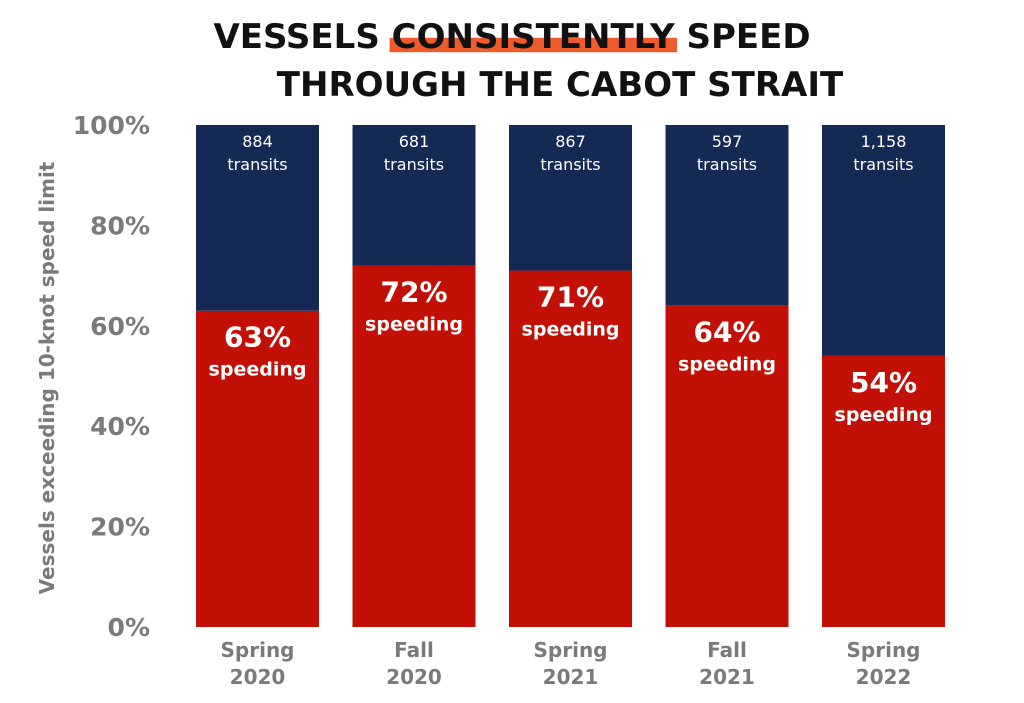 This screenshot has width=1024, height=703. What do you see at coordinates (47, 377) in the screenshot?
I see `y-axis-label: Vessels exceeding 10-knot speed limit` at bounding box center [47, 377].